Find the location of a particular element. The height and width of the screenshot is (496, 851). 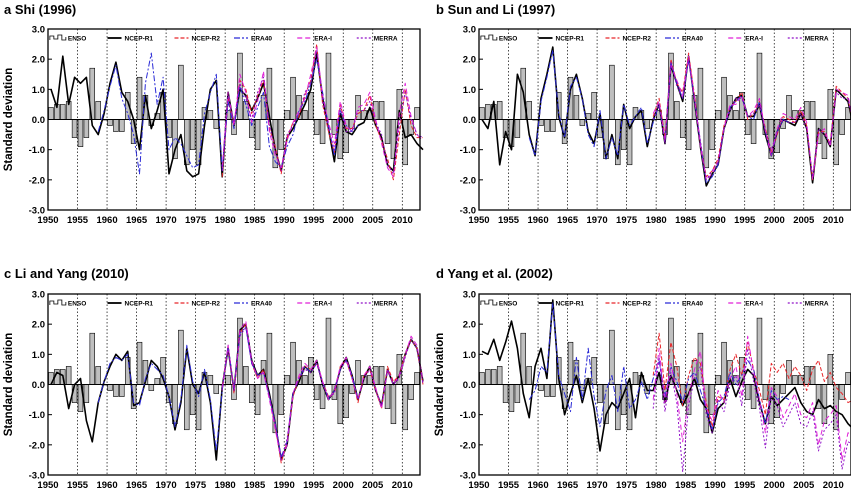

panel-d-x-tick-label: 1980 is located at coordinates (656, 485).